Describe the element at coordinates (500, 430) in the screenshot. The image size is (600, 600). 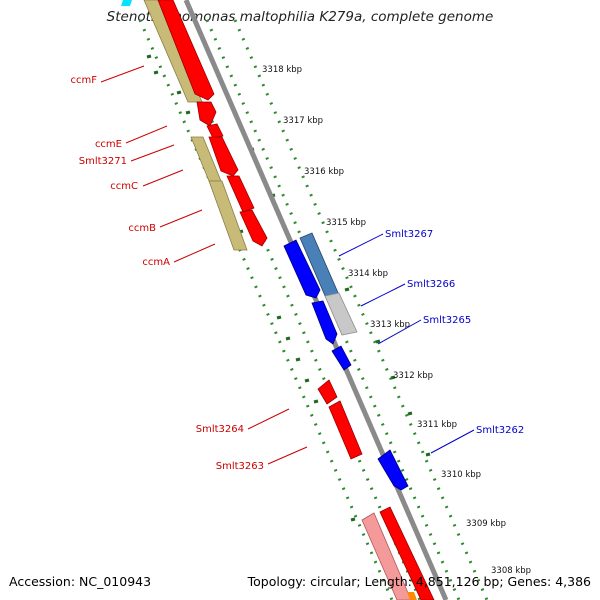
I see `gene-label-right: Smlt3262` at that location.